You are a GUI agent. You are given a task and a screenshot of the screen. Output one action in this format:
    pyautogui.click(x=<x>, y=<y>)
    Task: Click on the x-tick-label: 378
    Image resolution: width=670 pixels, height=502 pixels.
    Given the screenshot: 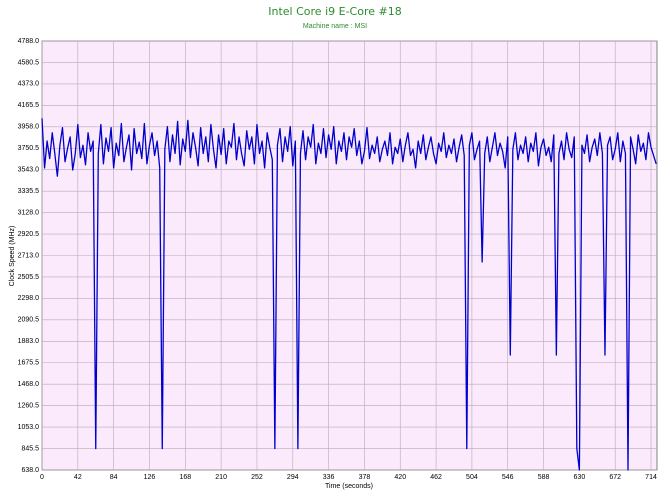 What is the action you would take?
    pyautogui.click(x=365, y=477)
    